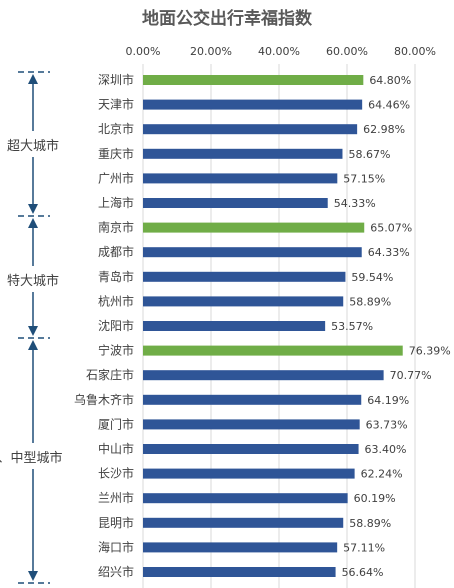 The width and height of the screenshot is (454, 588). What do you see at coordinates (389, 105) in the screenshot?
I see `value-label: 64.46%` at bounding box center [389, 105].